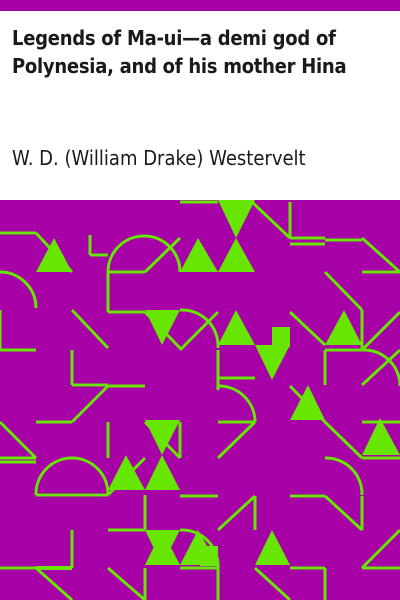  I want to click on book-author: W. D. (William Drake) Westervelt, so click(159, 158).